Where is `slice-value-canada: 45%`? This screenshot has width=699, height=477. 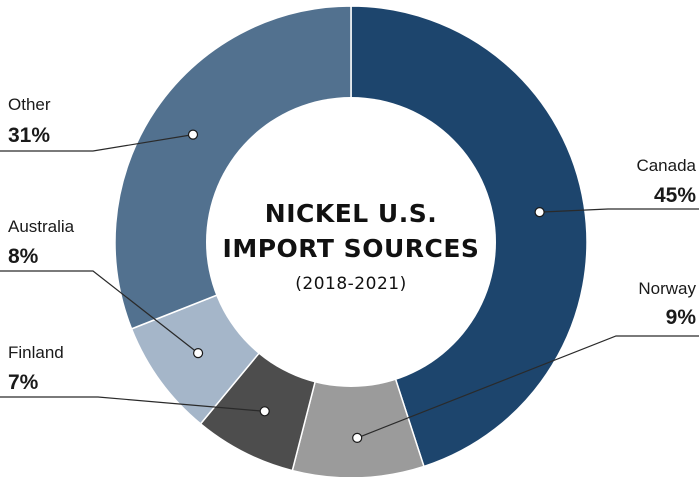 slice-value-canada: 45% is located at coordinates (675, 195).